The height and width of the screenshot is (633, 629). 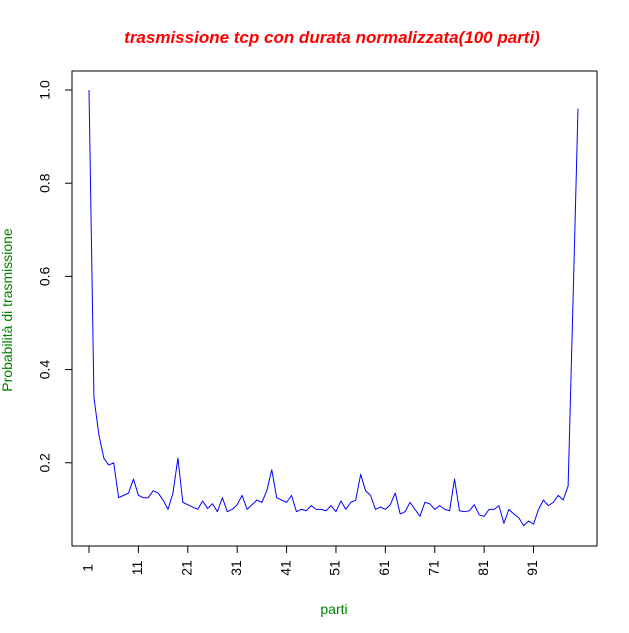 I want to click on x-tick-label: 91, so click(x=532, y=568).